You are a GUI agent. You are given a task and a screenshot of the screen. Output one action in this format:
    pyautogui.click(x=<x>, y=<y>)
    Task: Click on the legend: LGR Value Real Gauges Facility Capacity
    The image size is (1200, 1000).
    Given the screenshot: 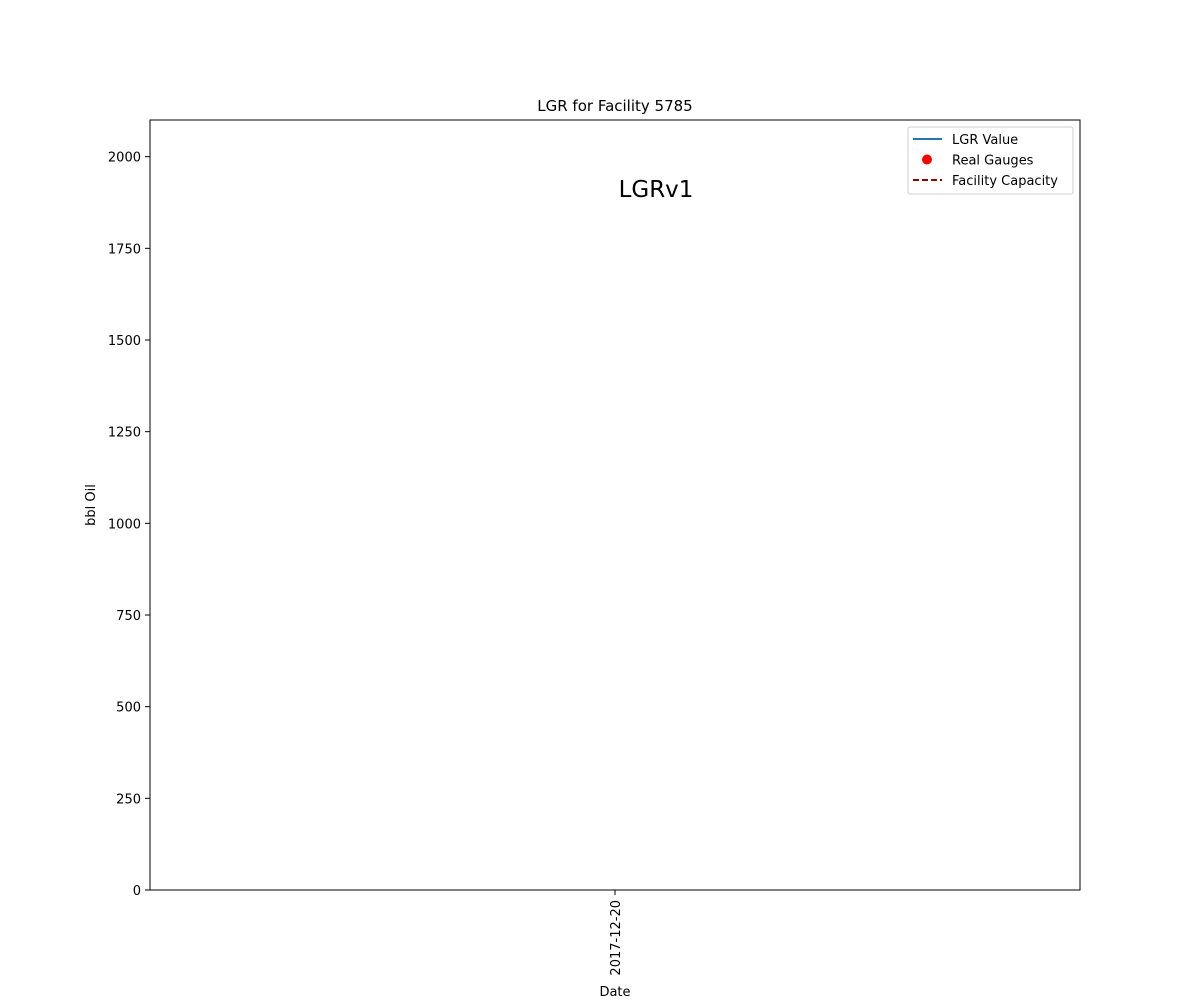 What is the action you would take?
    pyautogui.click(x=990, y=160)
    